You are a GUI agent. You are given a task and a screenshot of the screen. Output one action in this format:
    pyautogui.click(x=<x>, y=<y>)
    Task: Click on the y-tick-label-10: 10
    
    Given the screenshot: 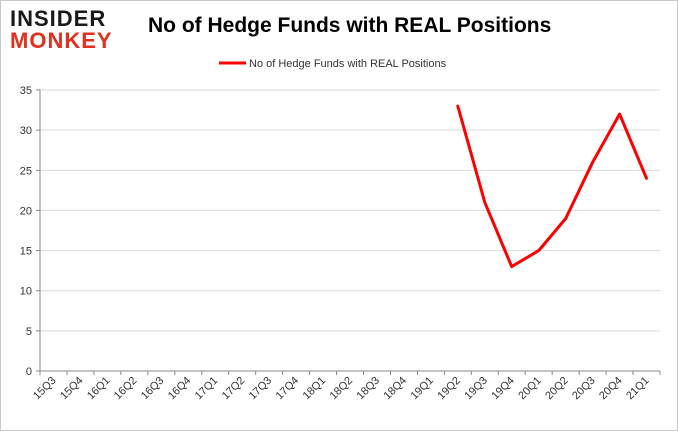 What is the action you would take?
    pyautogui.click(x=26, y=292)
    